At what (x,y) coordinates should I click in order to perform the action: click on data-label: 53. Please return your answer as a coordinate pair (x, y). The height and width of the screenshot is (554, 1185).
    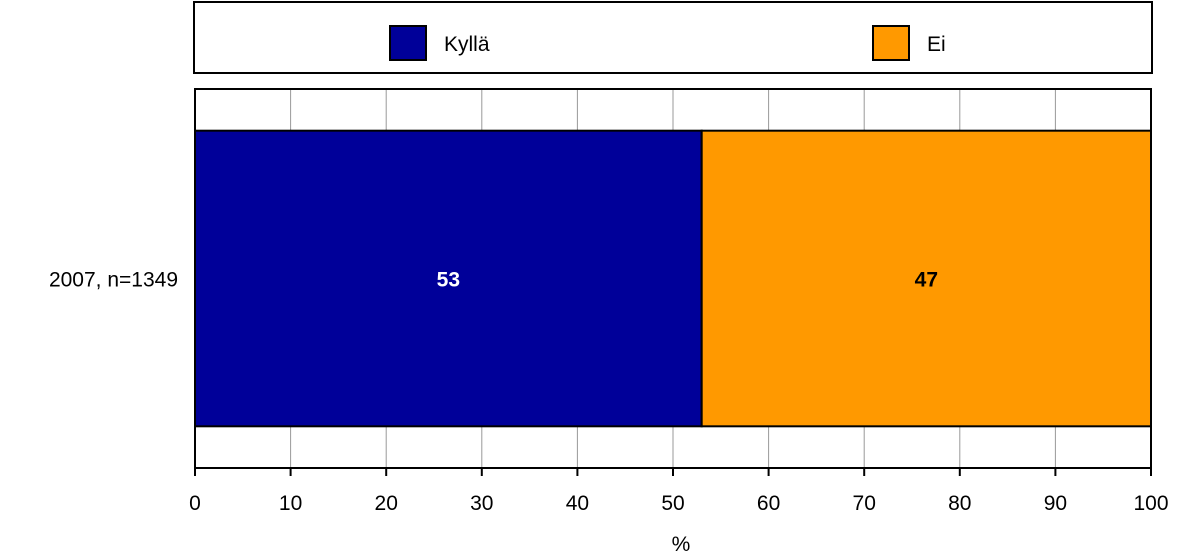
    Looking at the image, I should click on (448, 280).